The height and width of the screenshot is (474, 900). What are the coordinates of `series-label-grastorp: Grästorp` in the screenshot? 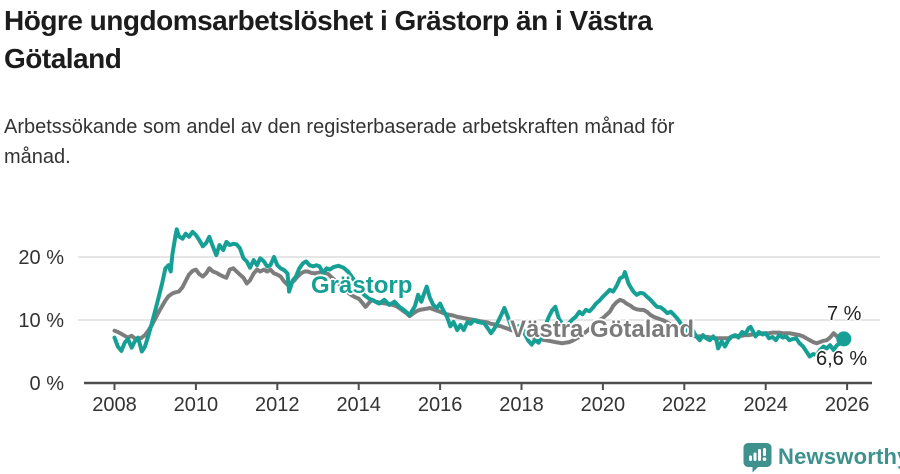 It's located at (362, 285).